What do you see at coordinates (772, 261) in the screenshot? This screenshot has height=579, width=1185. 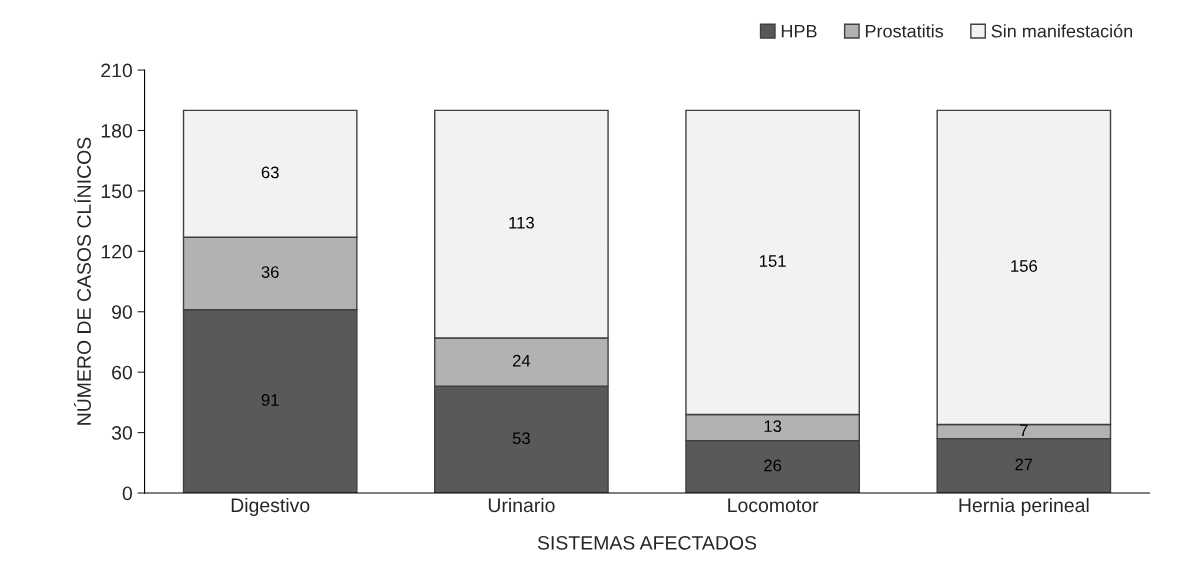 I see `data-label: 151` at bounding box center [772, 261].